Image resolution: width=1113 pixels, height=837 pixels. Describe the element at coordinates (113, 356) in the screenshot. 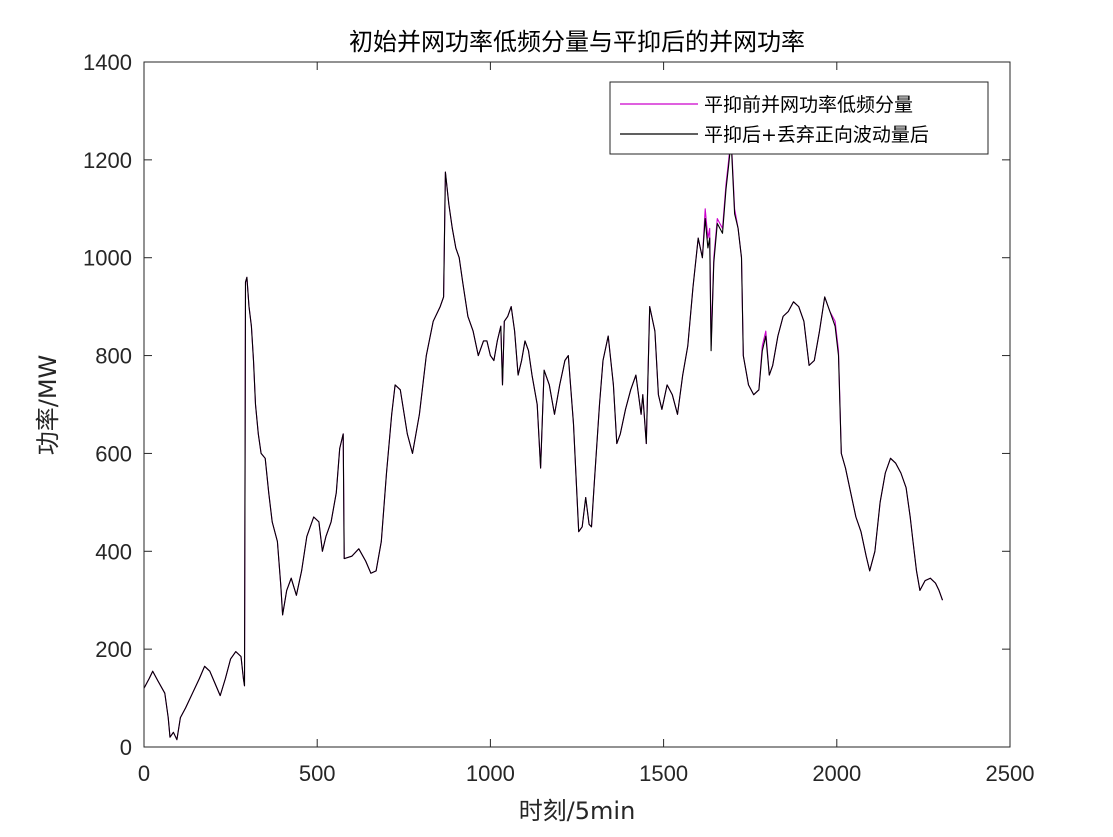

I see `y-tick-label: 800` at that location.